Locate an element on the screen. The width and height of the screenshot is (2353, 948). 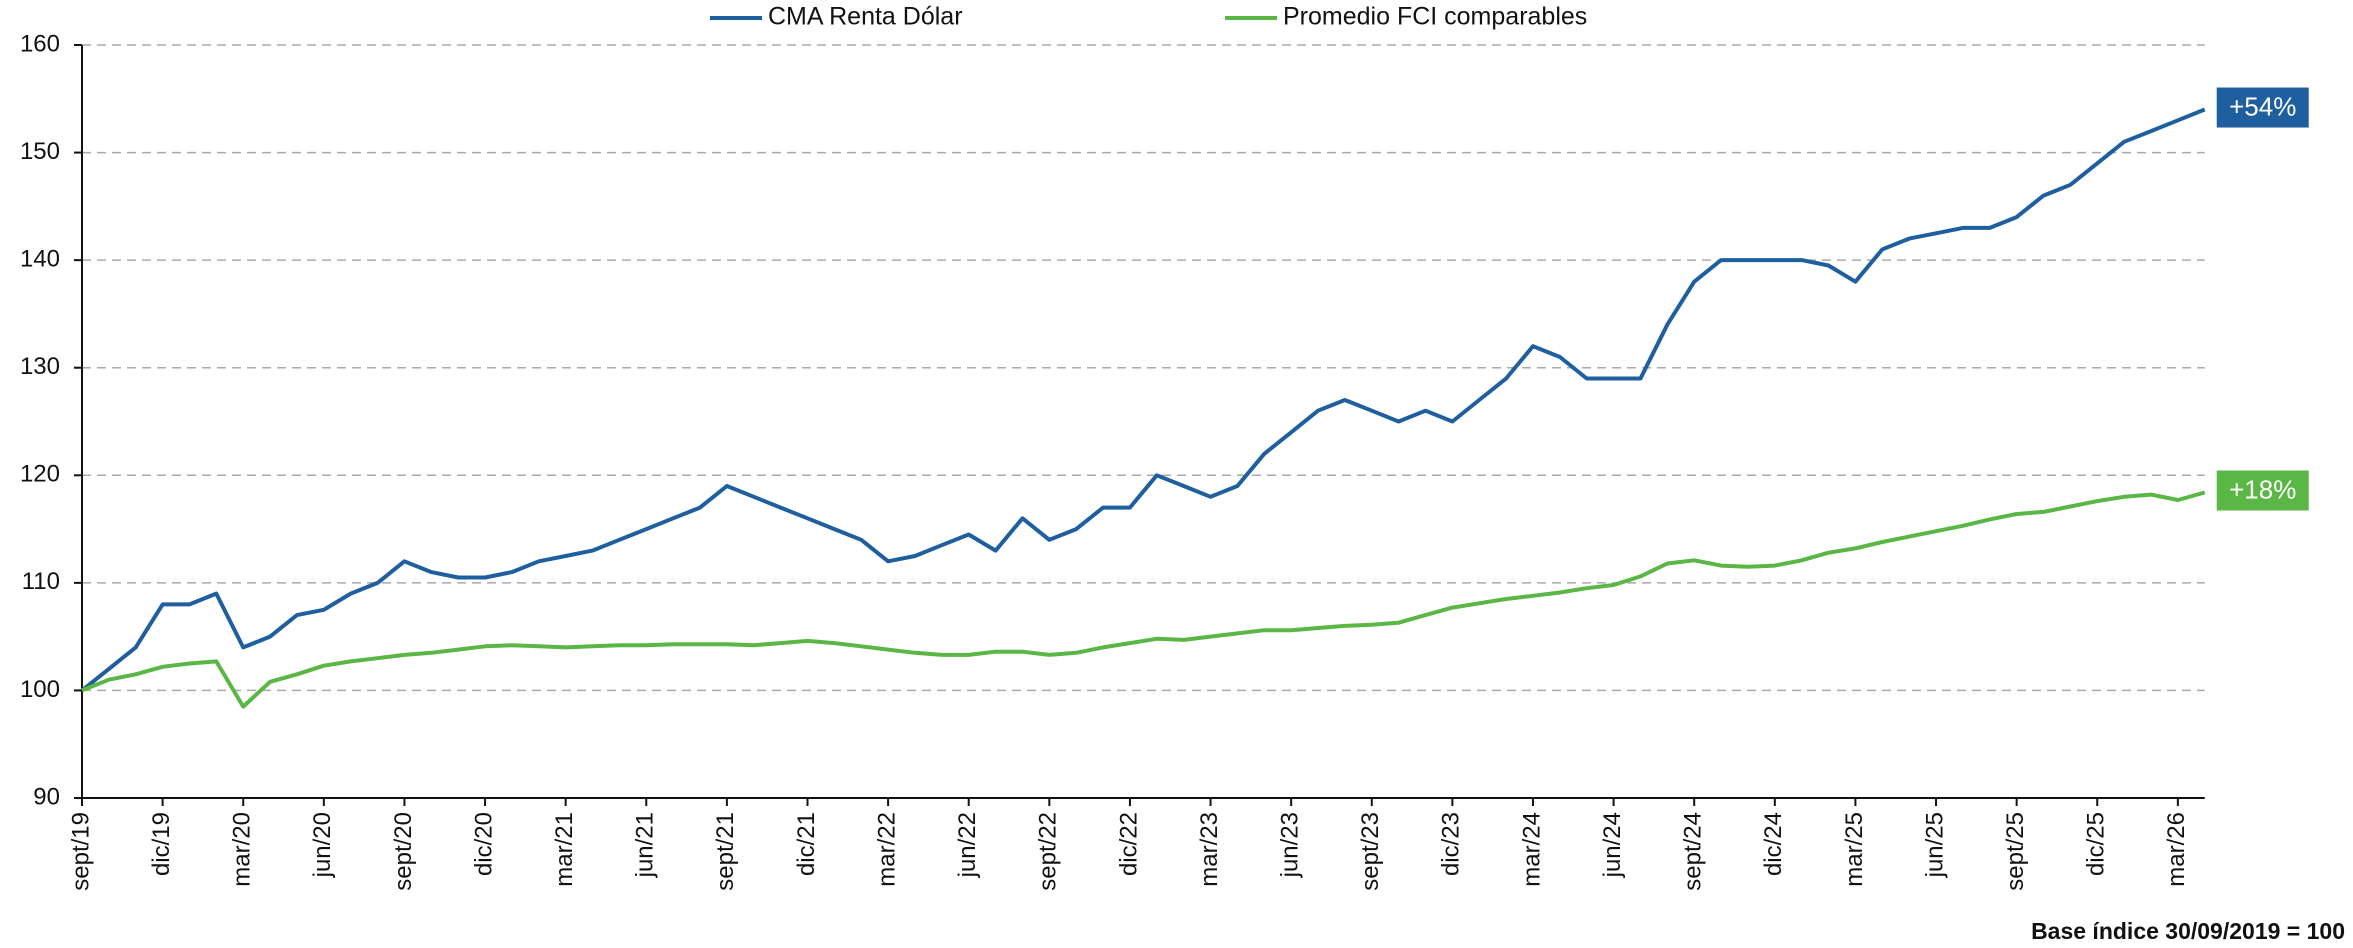
legend-label: Promedio FCI comparables is located at coordinates (1435, 17).